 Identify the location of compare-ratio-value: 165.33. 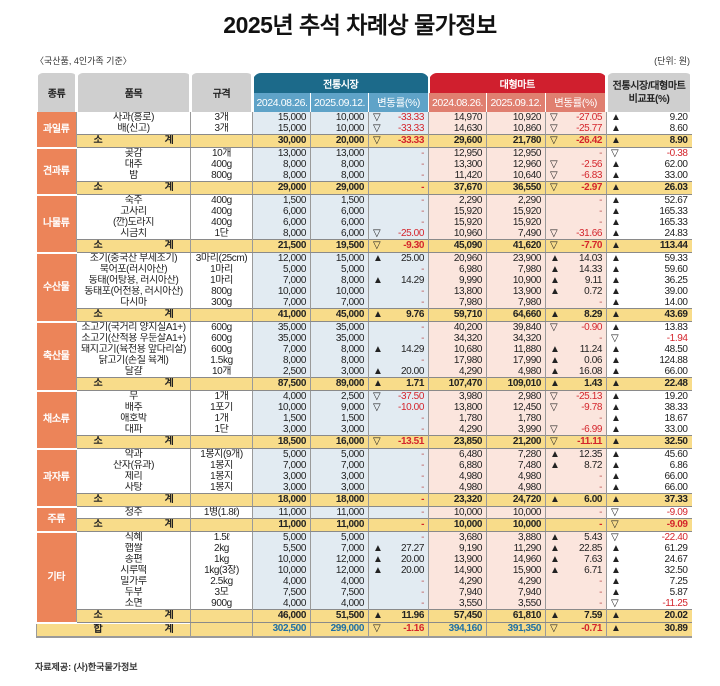
(673, 211).